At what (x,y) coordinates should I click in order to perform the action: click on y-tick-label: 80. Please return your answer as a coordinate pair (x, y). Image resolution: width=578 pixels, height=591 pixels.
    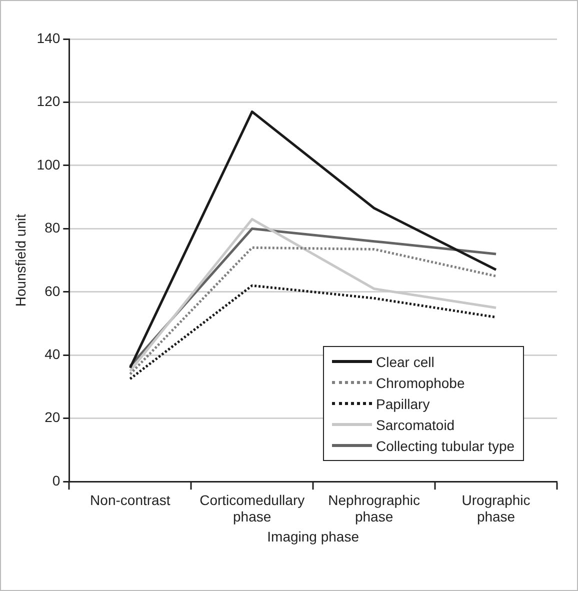
    Looking at the image, I should click on (52, 228).